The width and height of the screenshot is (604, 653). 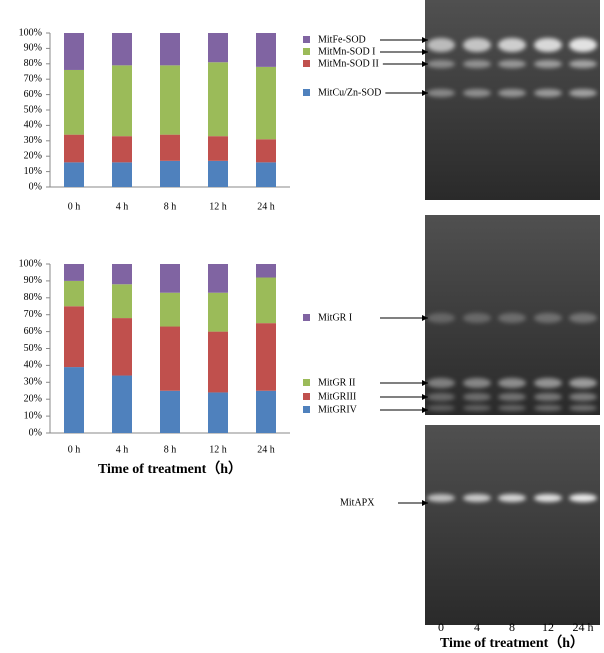 What do you see at coordinates (33, 78) in the screenshot?
I see `y-tick-label: 70%` at bounding box center [33, 78].